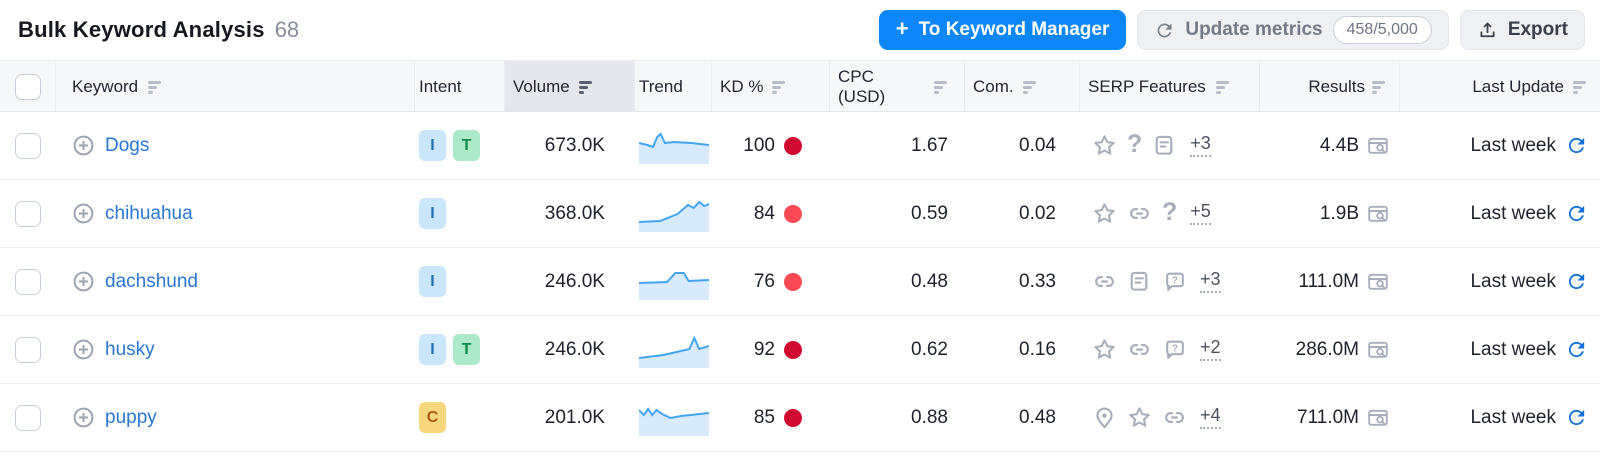 The height and width of the screenshot is (459, 1600). I want to click on column-header-results: Results, so click(1330, 86).